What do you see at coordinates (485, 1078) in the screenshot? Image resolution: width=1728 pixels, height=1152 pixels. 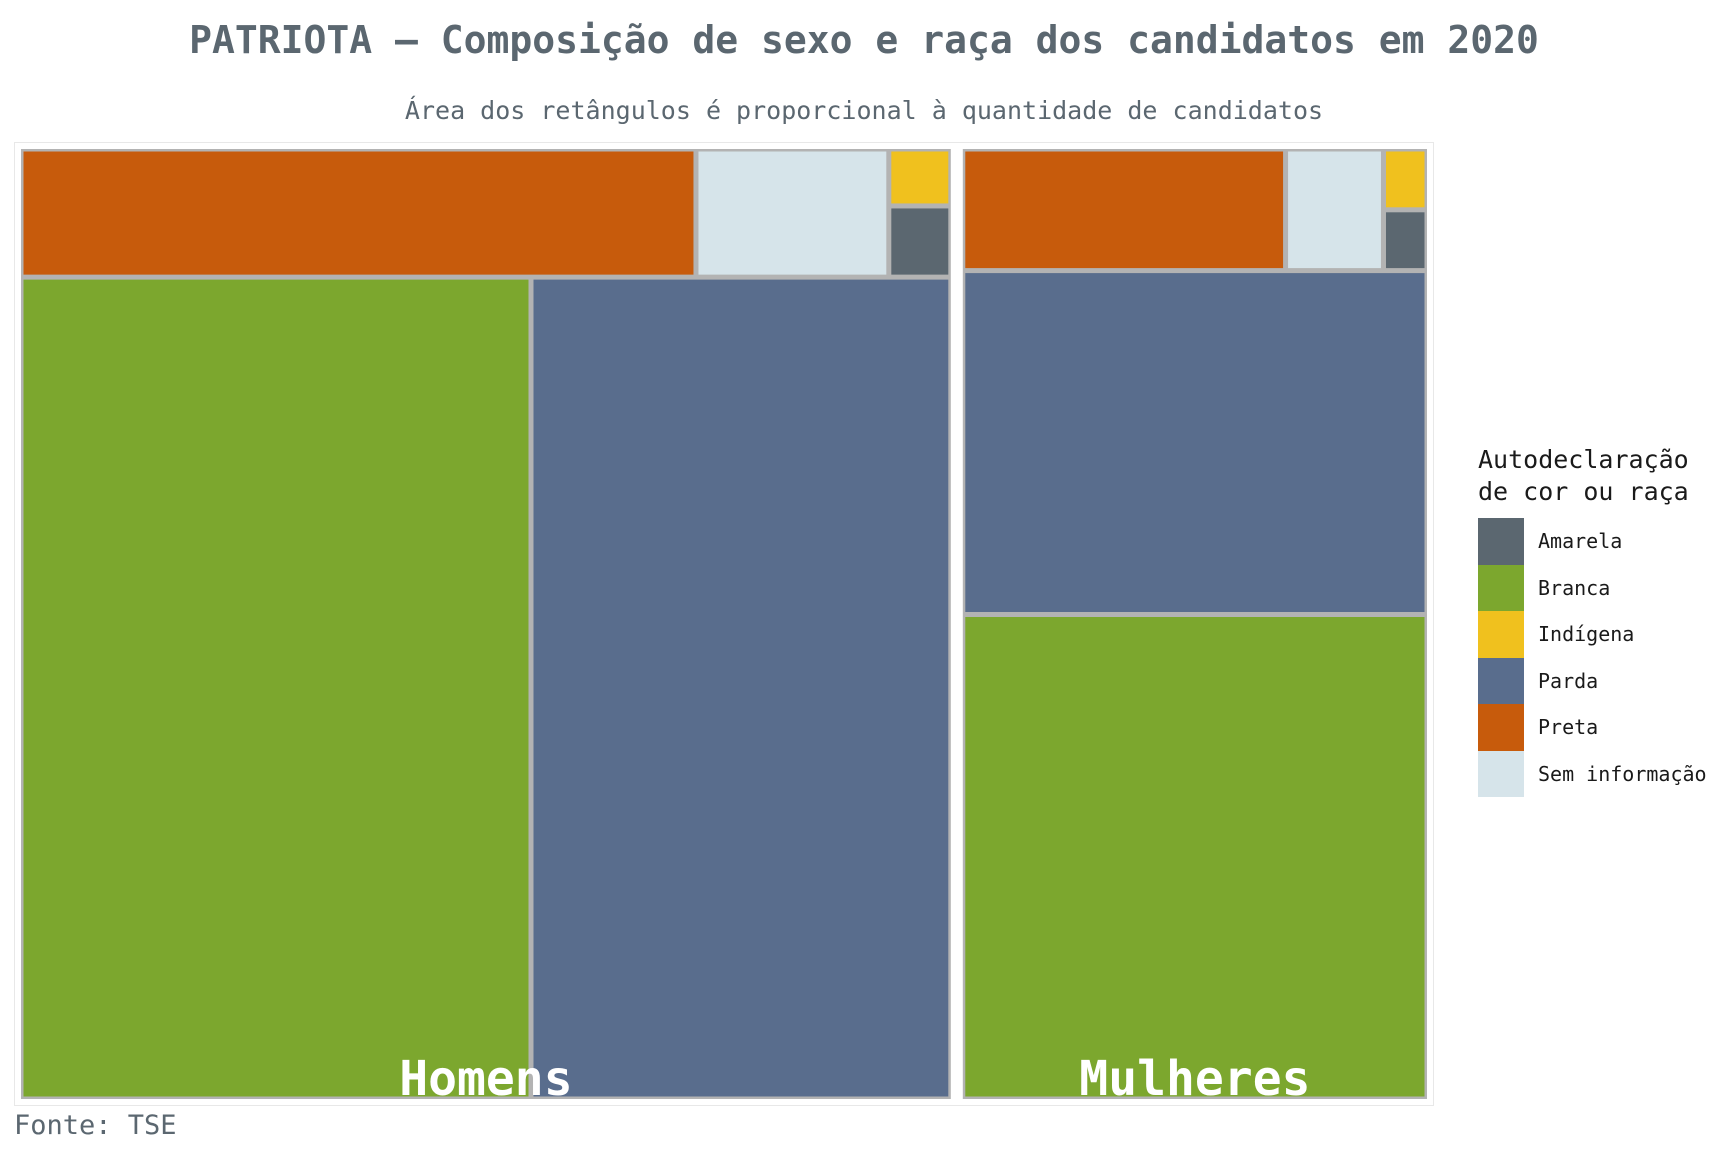 I see `group-label-homens: Homens` at bounding box center [485, 1078].